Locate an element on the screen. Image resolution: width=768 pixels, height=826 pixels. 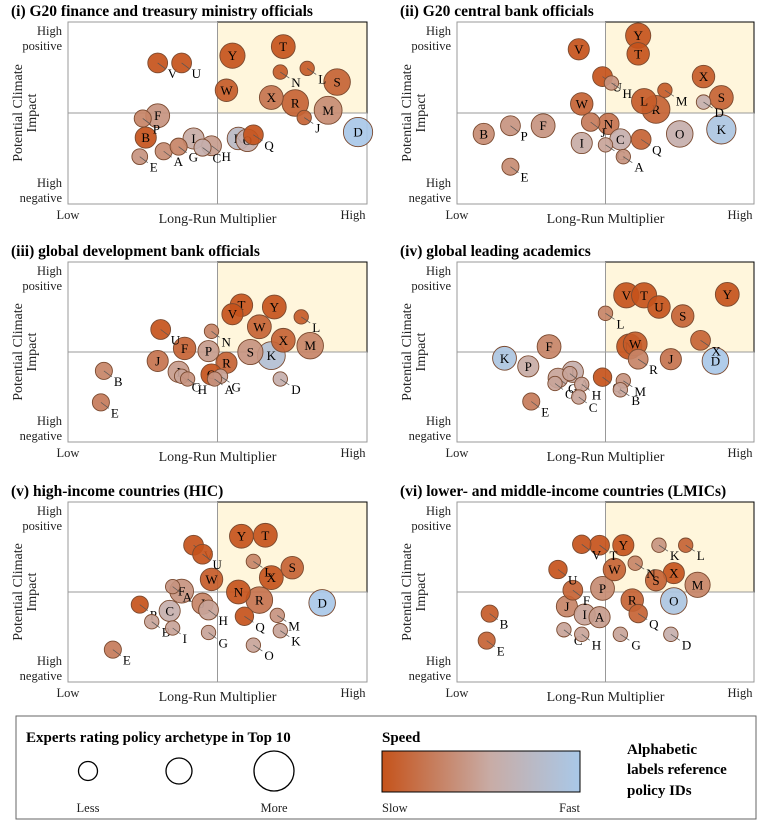
bubble-J is located at coordinates (157, 361).